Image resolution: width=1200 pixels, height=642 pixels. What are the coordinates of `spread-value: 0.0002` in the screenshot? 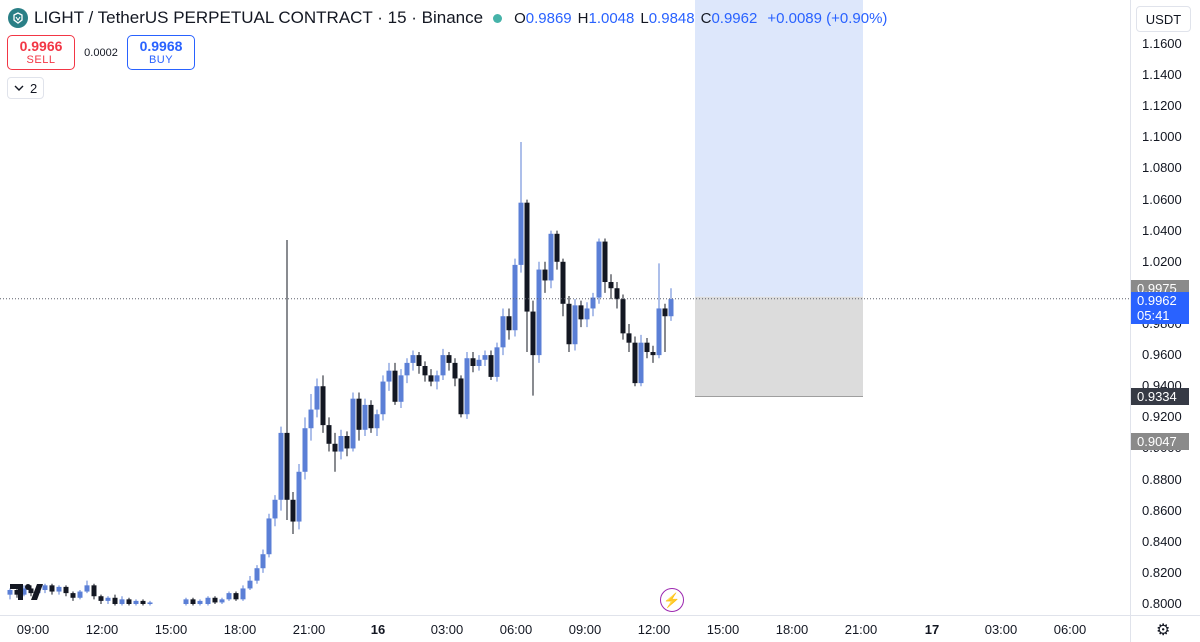 It's located at (101, 52).